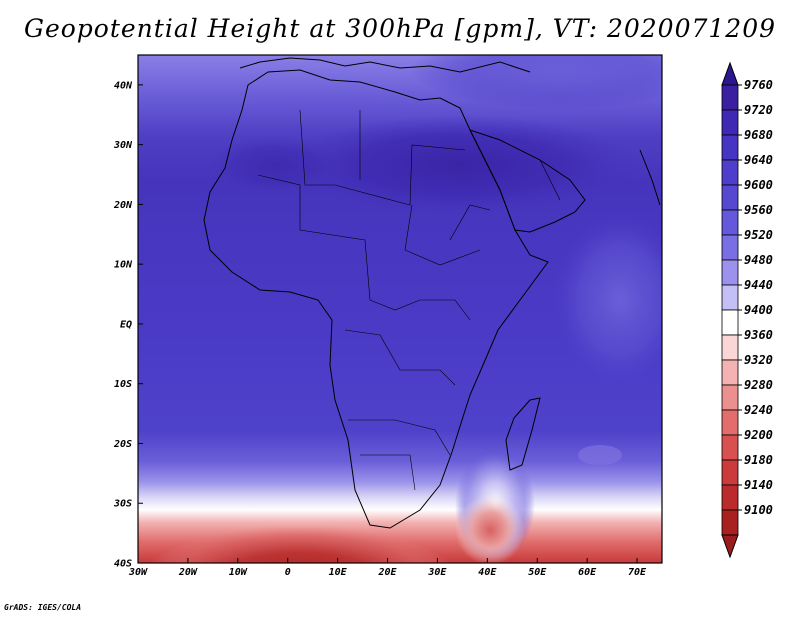 Image resolution: width=800 pixels, height=618 pixels. Describe the element at coordinates (730, 546) in the screenshot. I see `colorbar-bottom-arrow` at that location.